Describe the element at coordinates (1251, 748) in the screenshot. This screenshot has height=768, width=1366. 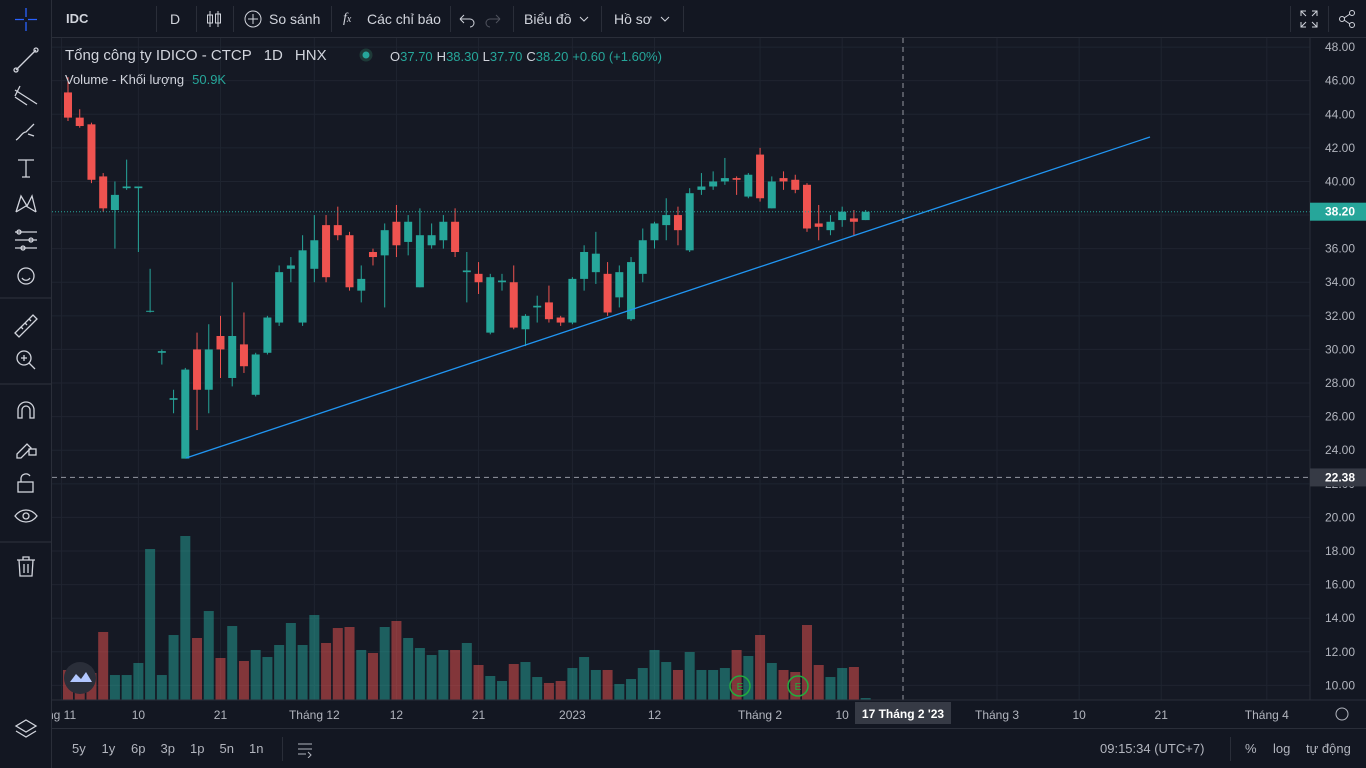
I see `percent-toggle: %` at that location.